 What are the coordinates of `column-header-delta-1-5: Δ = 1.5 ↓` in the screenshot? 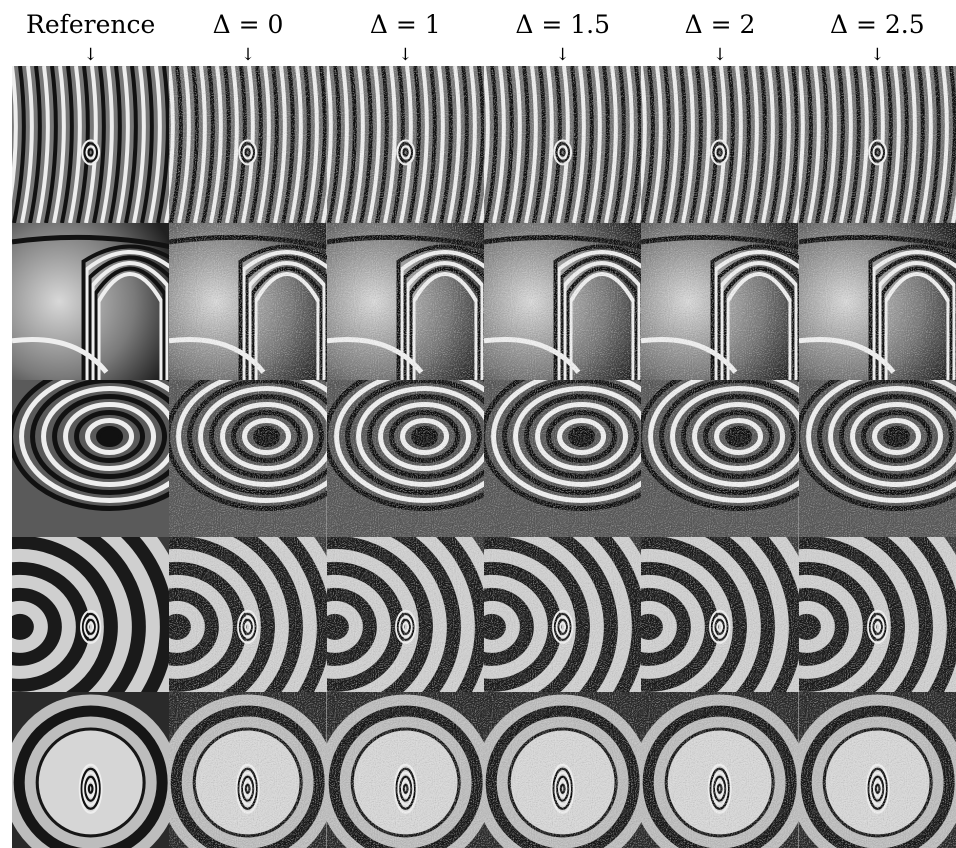 It's located at (562, 35).